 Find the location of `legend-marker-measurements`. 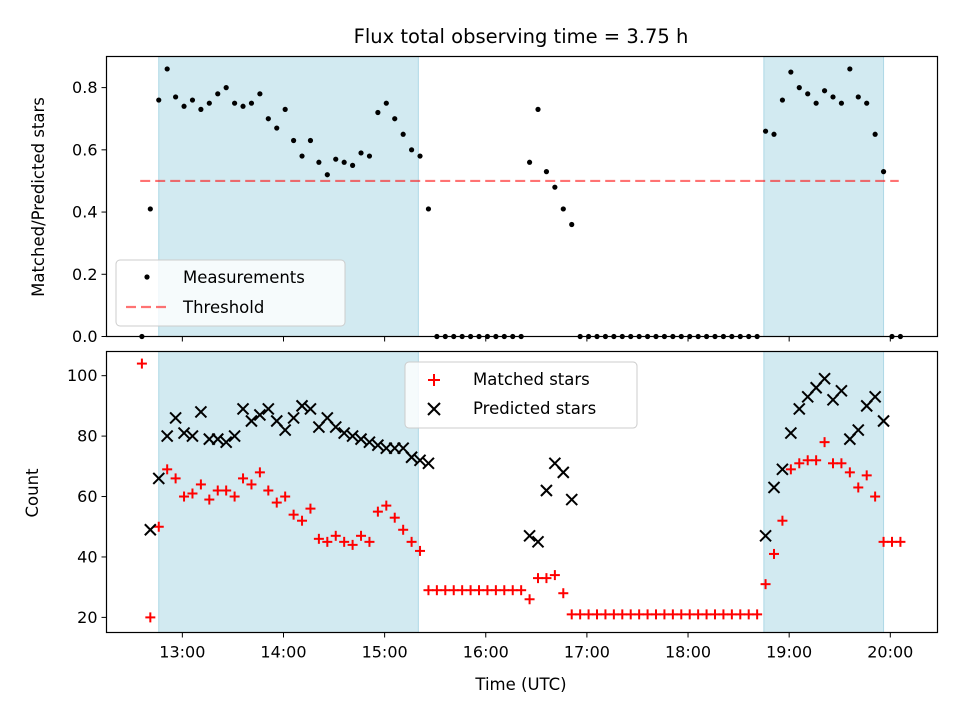

legend-marker-measurements is located at coordinates (147, 277).